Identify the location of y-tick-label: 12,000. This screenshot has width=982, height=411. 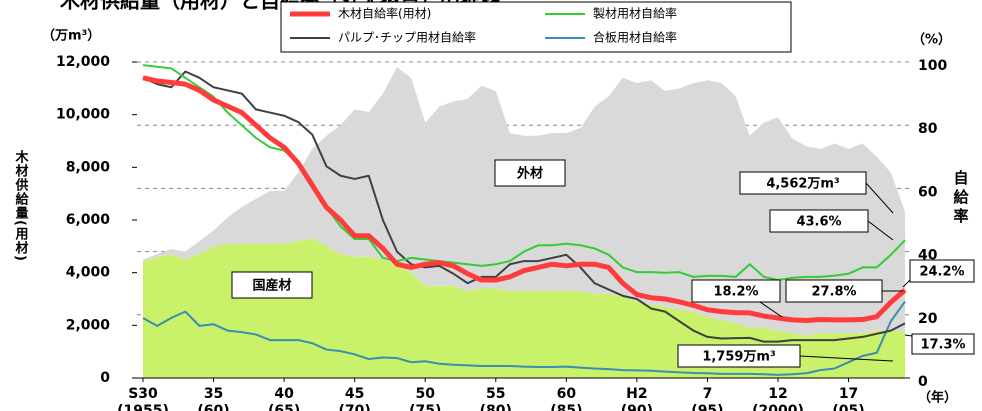
(83, 62).